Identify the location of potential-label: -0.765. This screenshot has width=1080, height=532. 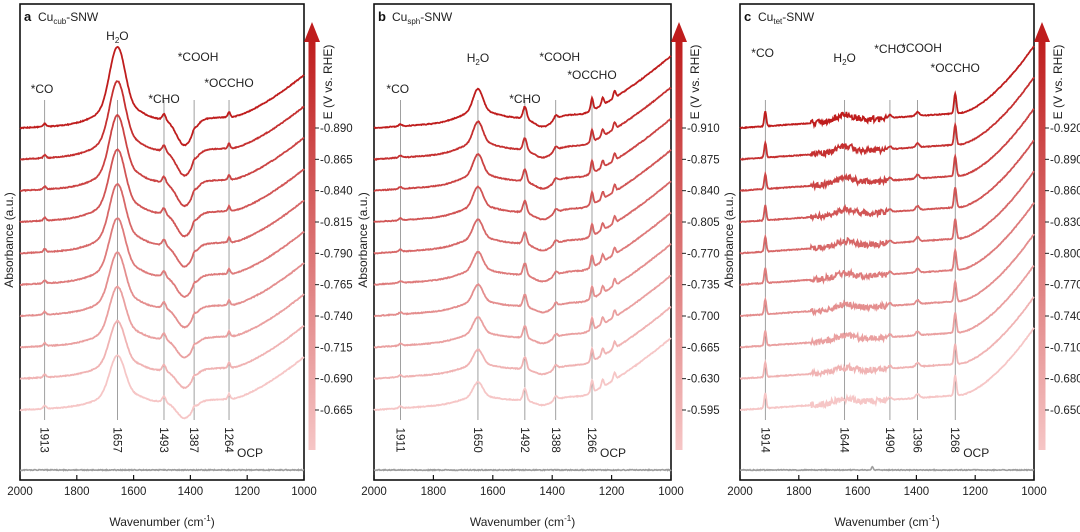
(336, 286).